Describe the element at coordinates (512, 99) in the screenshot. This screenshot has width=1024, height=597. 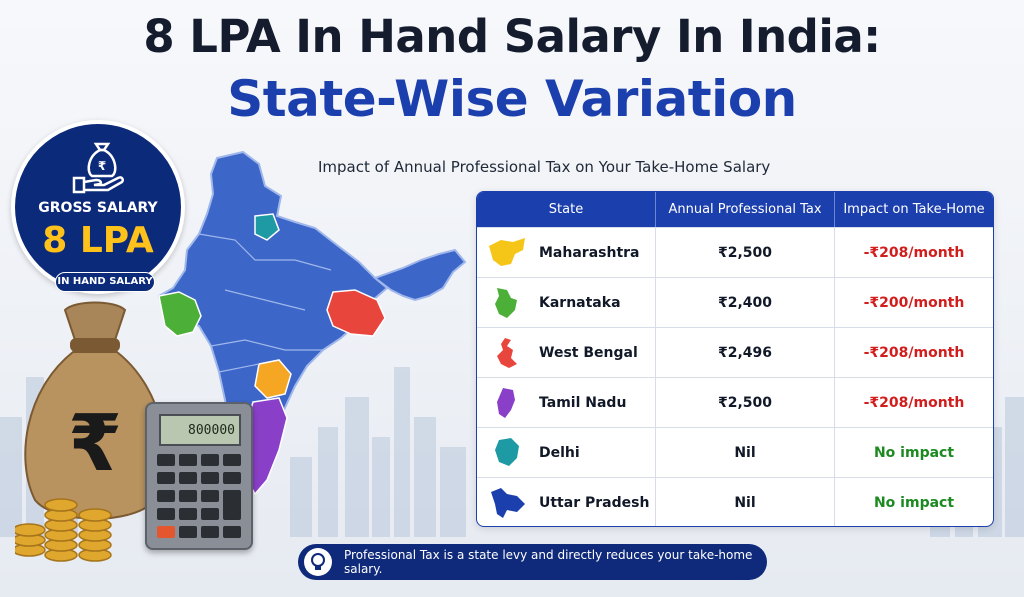
I see `page-title-line2: State-Wise Variation` at that location.